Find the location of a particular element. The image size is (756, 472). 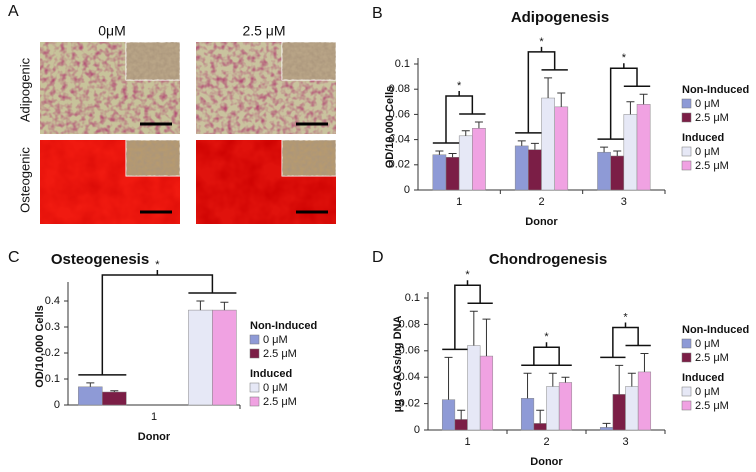

y-tick-label: 0.3 is located at coordinates (52, 327).